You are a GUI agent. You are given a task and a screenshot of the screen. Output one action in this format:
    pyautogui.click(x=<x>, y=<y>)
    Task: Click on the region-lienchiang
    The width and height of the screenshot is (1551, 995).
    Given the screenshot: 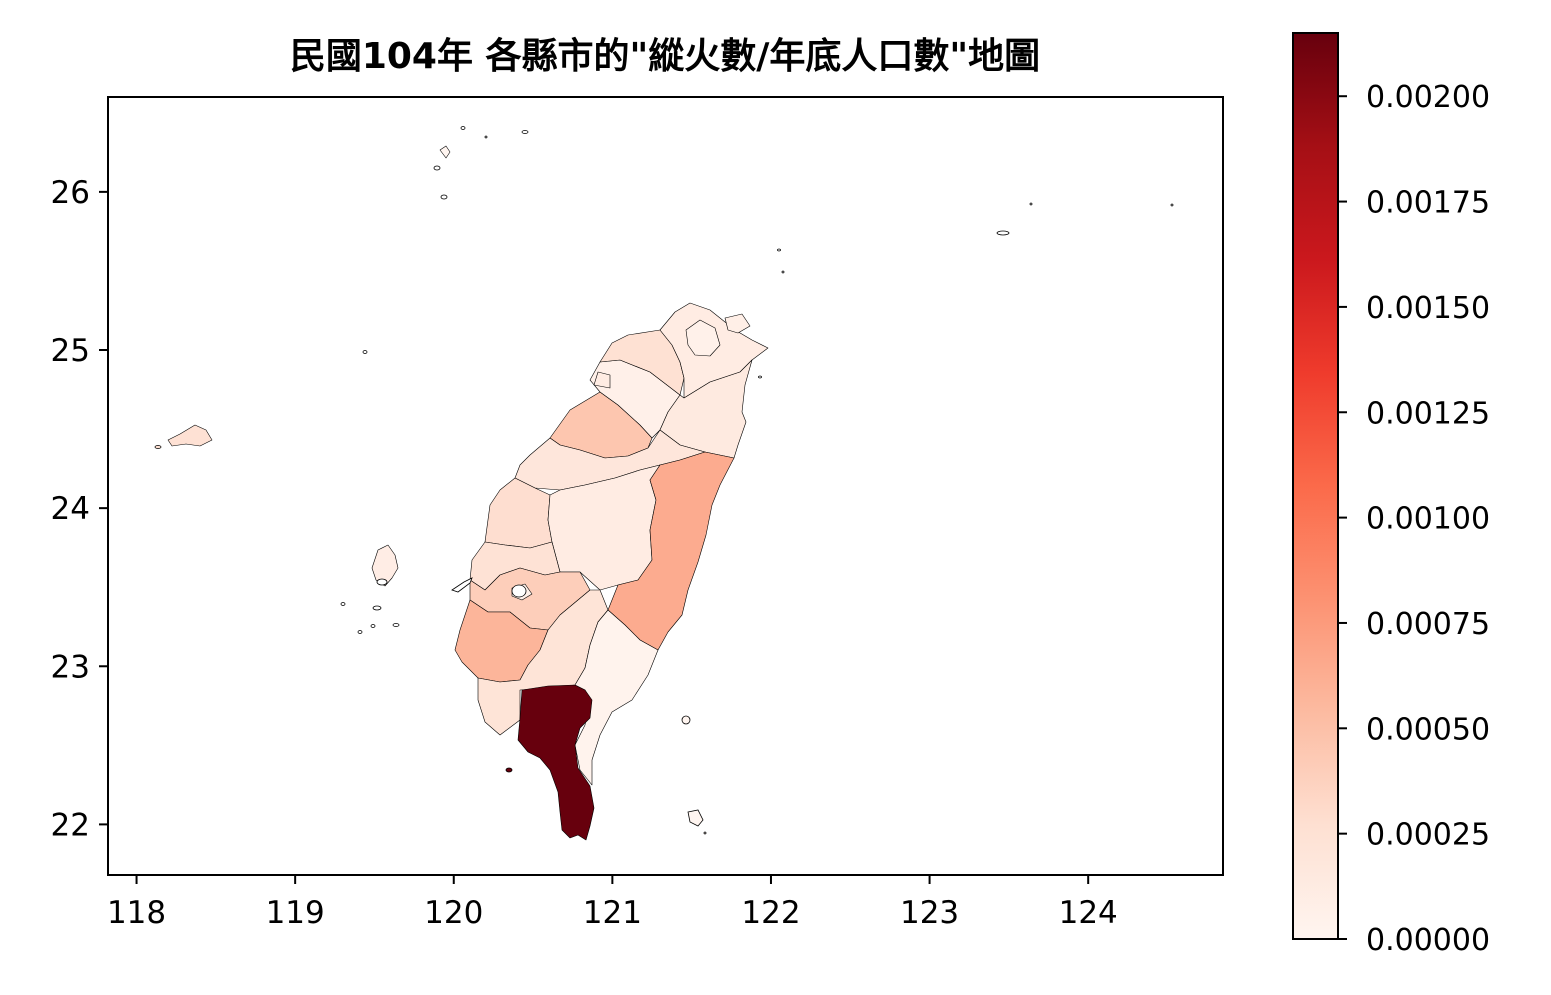 What is the action you would take?
    pyautogui.click(x=445, y=152)
    